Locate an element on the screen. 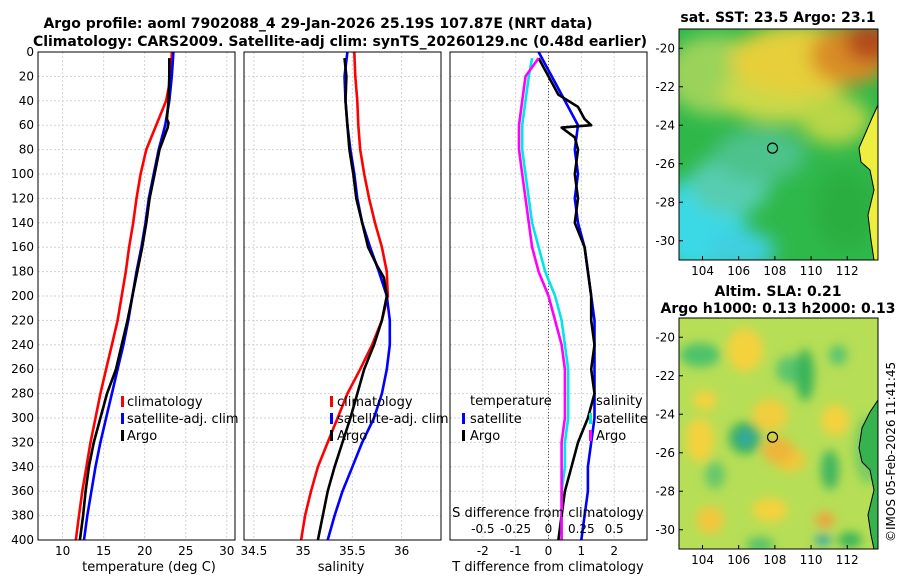 Image resolution: width=900 pixels, height=580 pixels. series-line-s-argo is located at coordinates (542, 298).